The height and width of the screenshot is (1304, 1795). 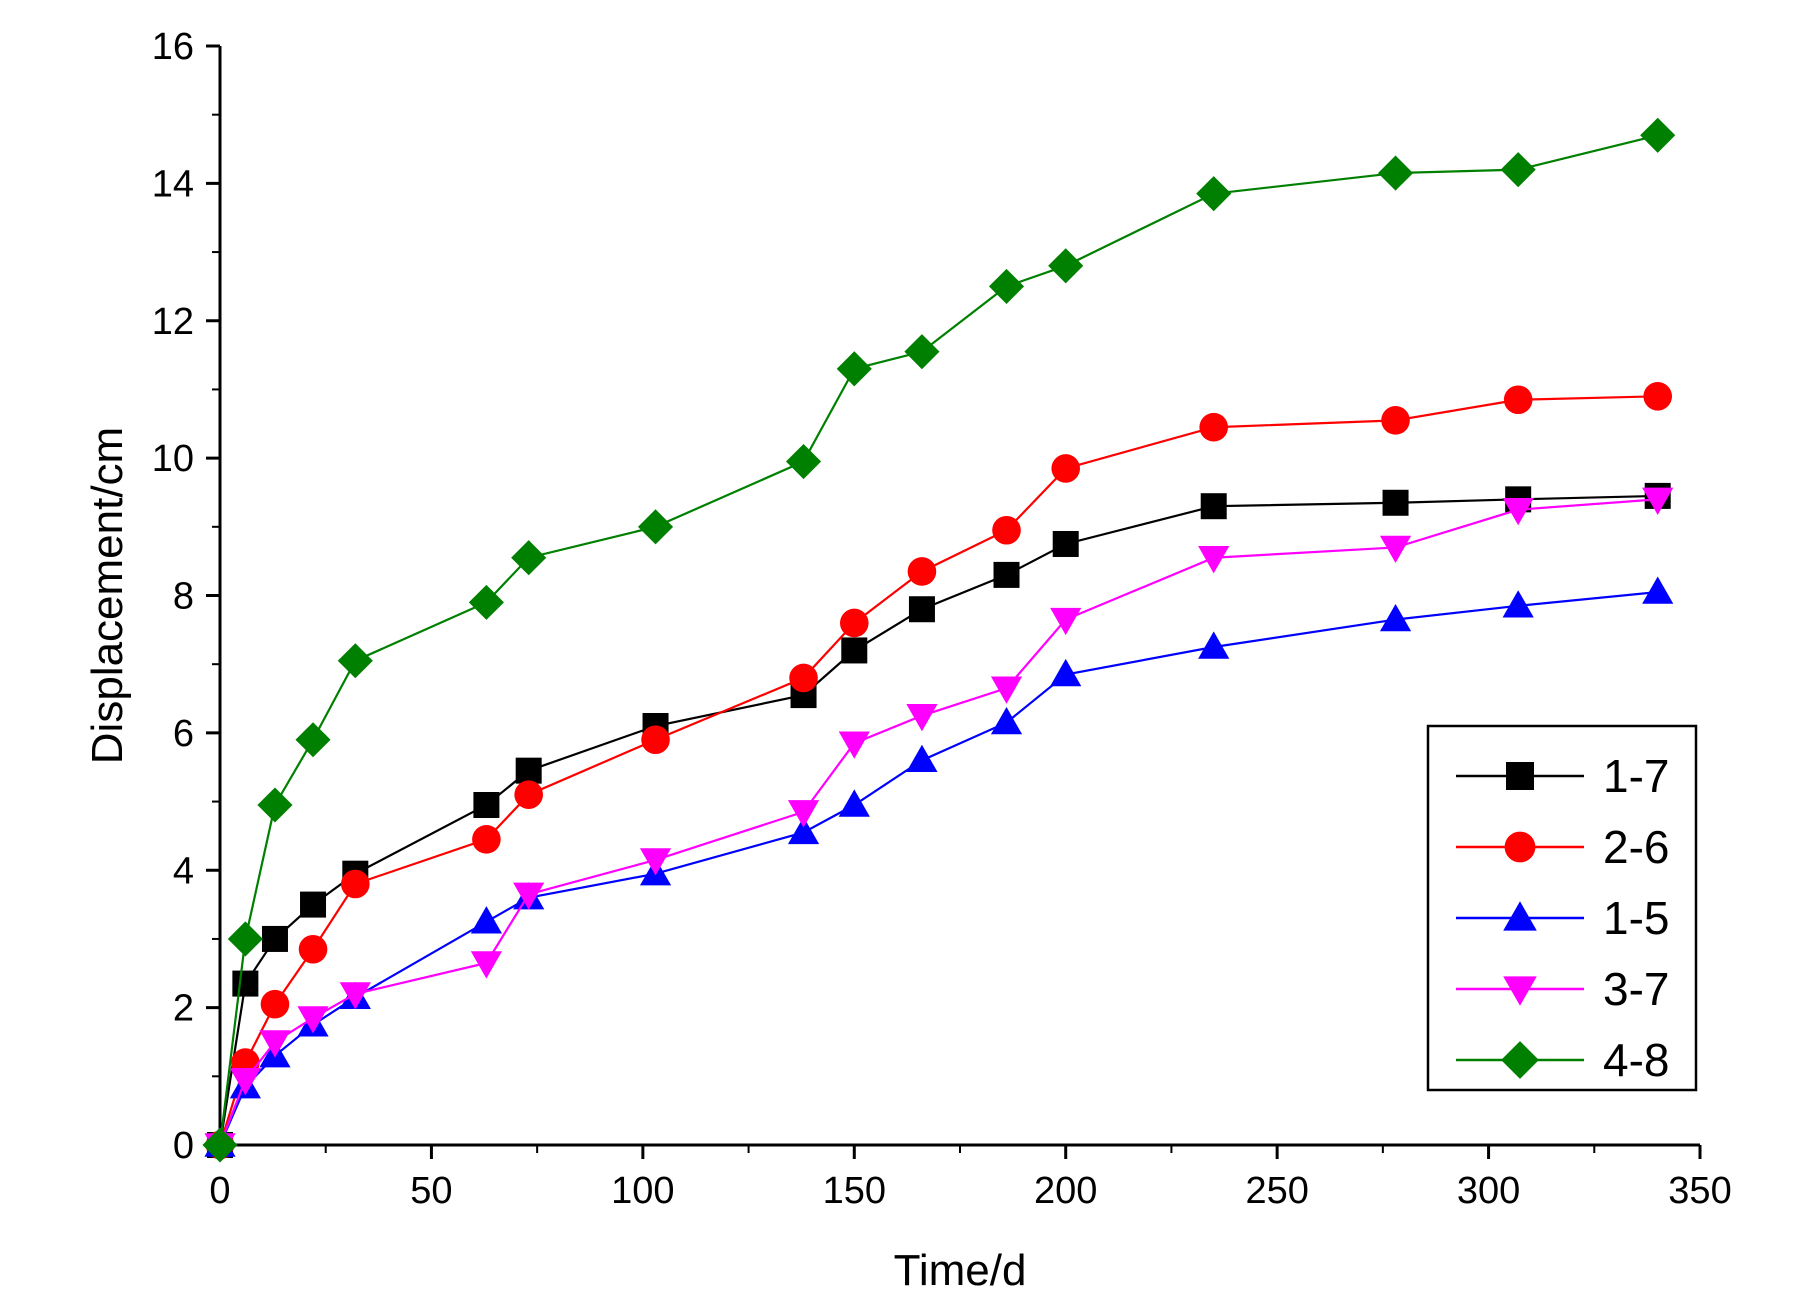 What do you see at coordinates (1562, 989) in the screenshot?
I see `legend-item-3-7: 3-7` at bounding box center [1562, 989].